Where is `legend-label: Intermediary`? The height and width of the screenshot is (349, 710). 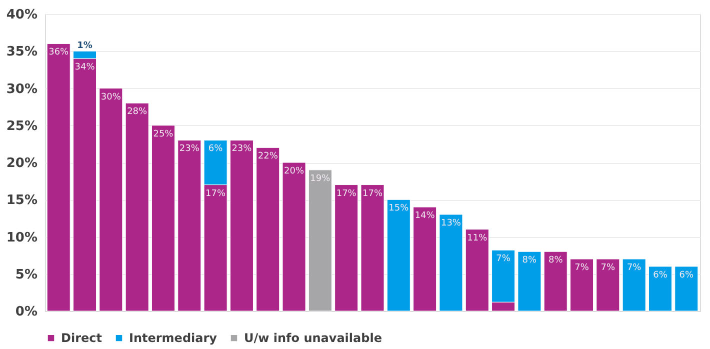
legend-label: Intermediary is located at coordinates (173, 338).